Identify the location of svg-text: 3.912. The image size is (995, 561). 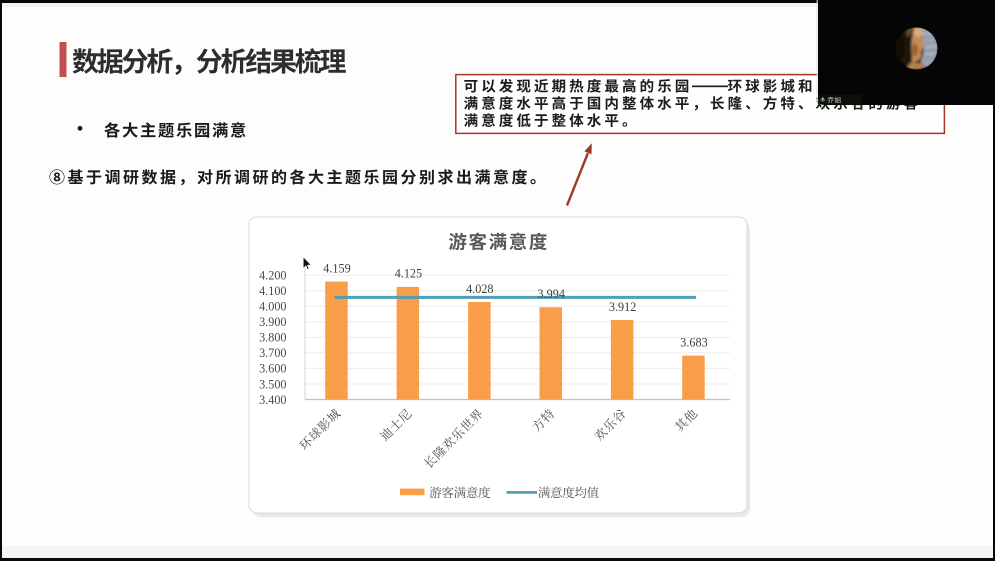
(622, 307).